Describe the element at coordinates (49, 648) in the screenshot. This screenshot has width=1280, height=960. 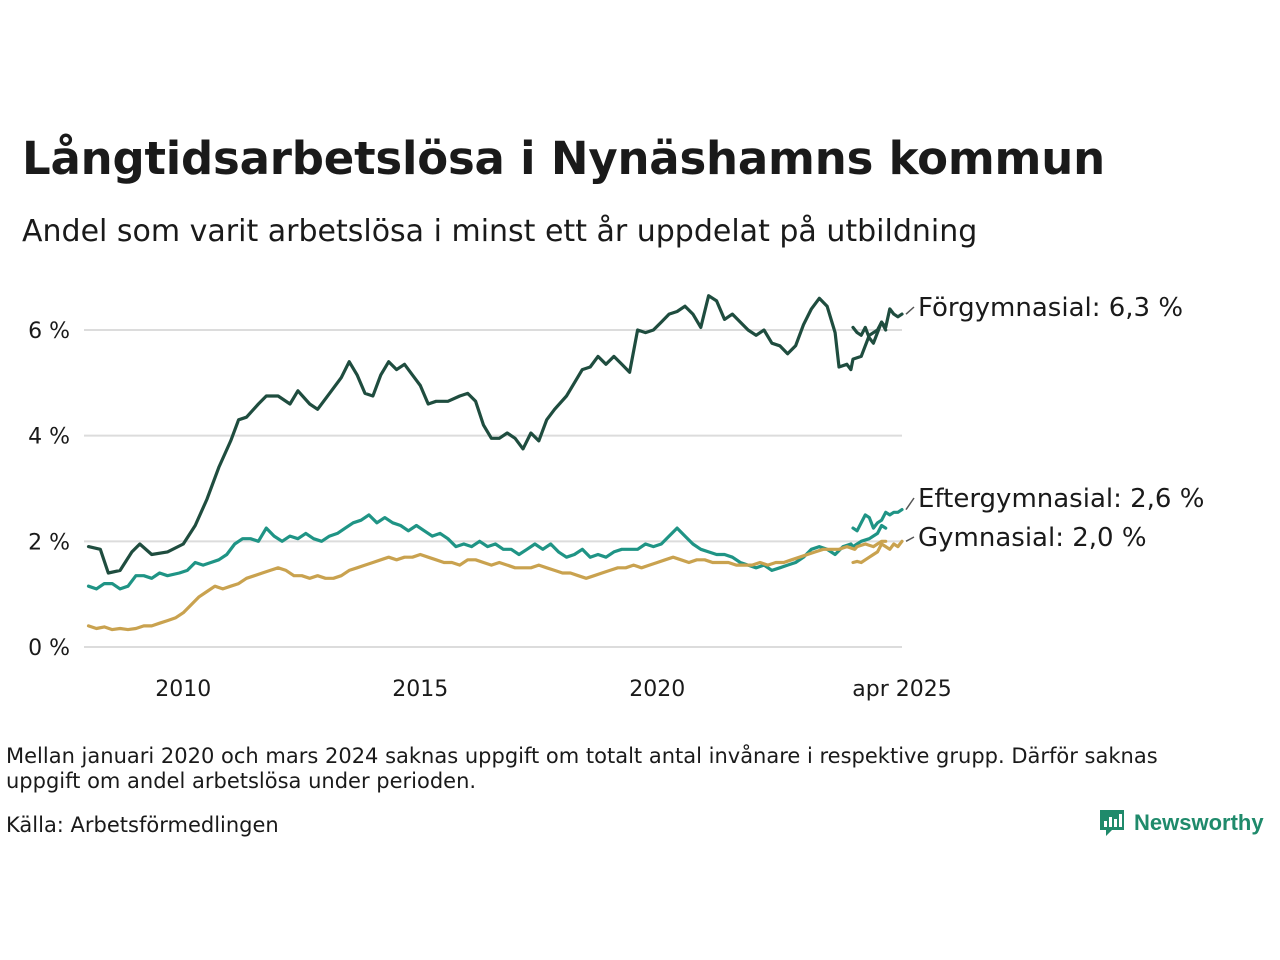
I see `y-tick-label: 0 %` at that location.